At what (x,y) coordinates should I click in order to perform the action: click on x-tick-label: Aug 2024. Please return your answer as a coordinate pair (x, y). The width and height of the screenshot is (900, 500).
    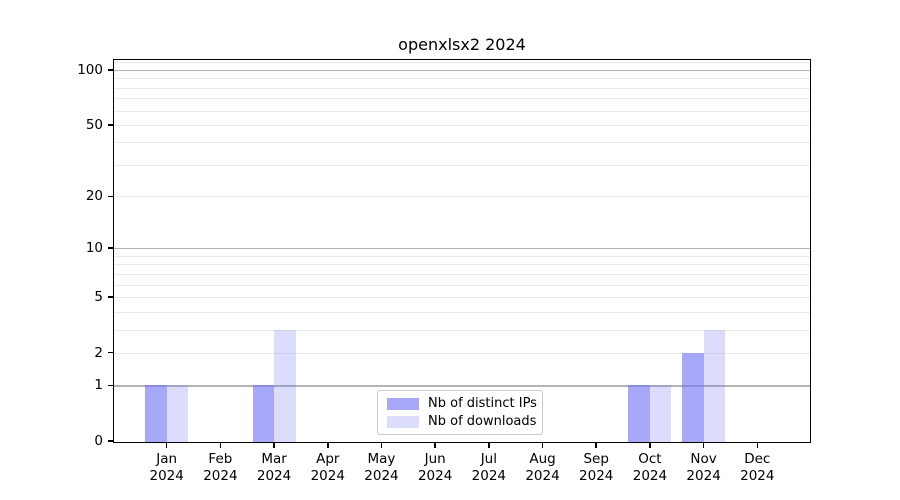
    Looking at the image, I should click on (543, 468).